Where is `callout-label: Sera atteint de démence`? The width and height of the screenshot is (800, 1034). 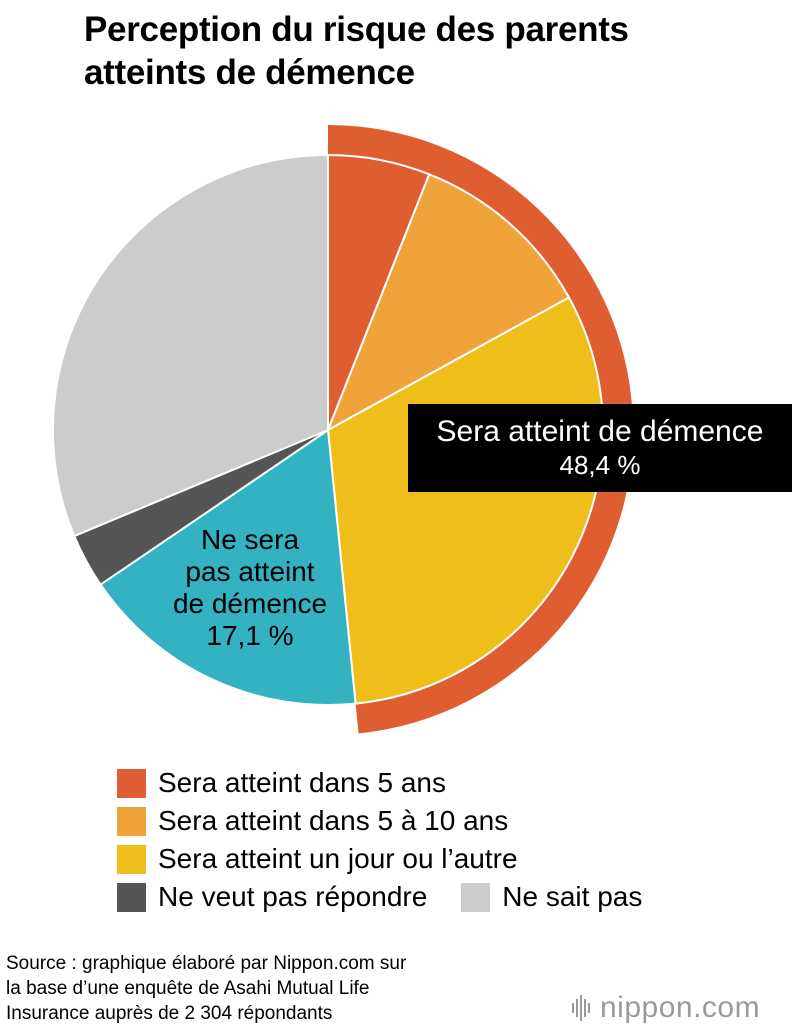 callout-label: Sera atteint de démence is located at coordinates (600, 431).